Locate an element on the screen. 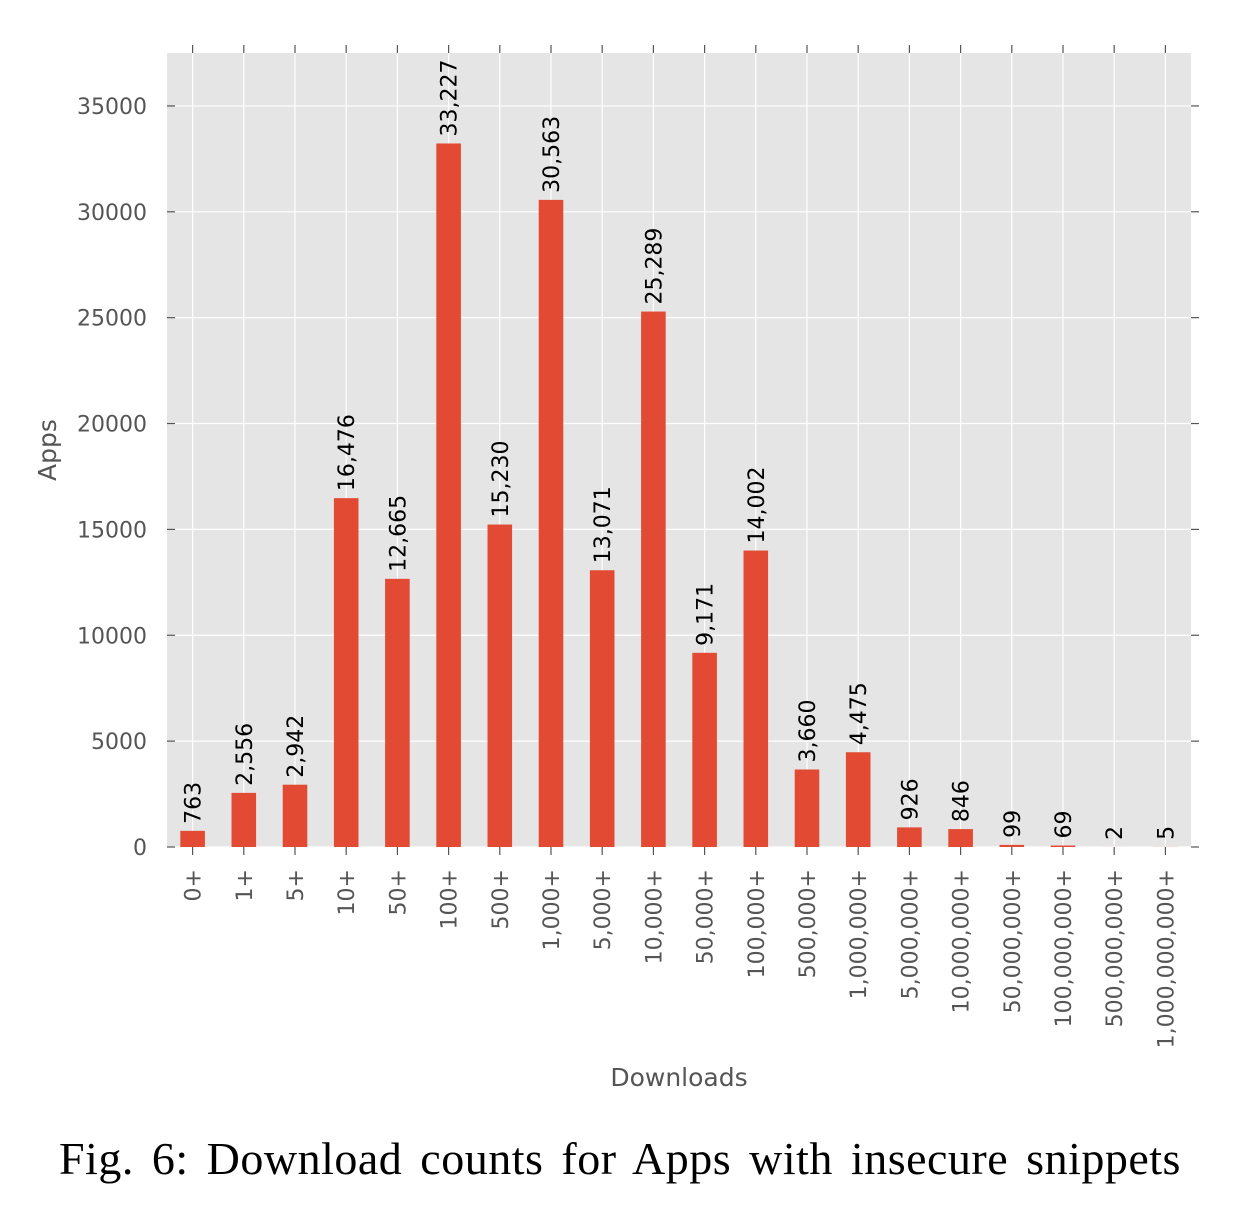  y-tick-label: 25000 is located at coordinates (112, 319).